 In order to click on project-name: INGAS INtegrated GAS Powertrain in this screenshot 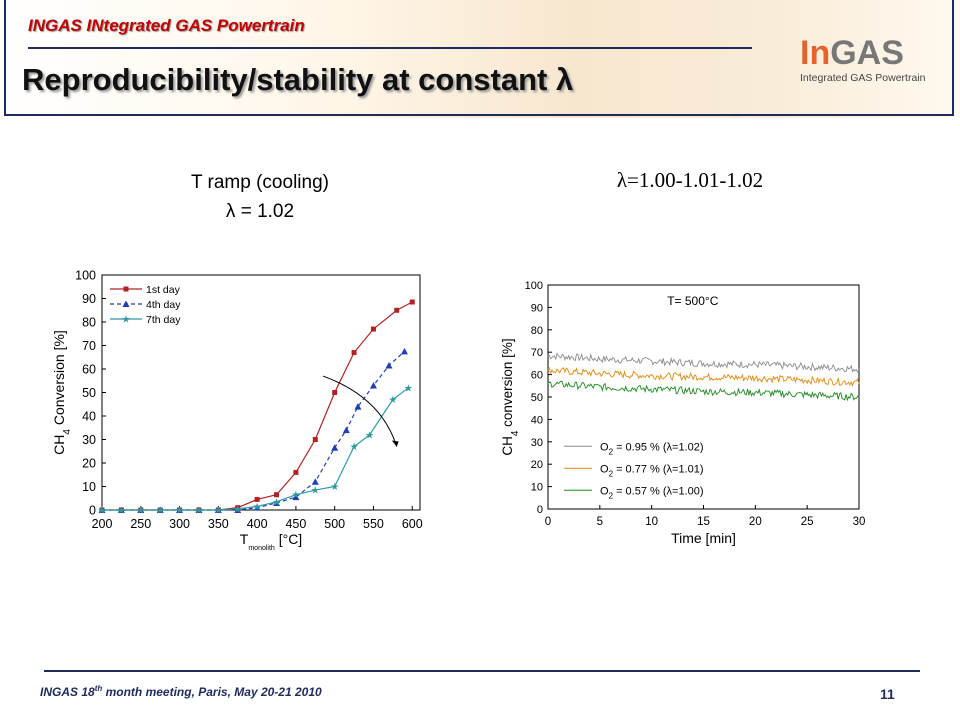, I will do `click(166, 25)`.